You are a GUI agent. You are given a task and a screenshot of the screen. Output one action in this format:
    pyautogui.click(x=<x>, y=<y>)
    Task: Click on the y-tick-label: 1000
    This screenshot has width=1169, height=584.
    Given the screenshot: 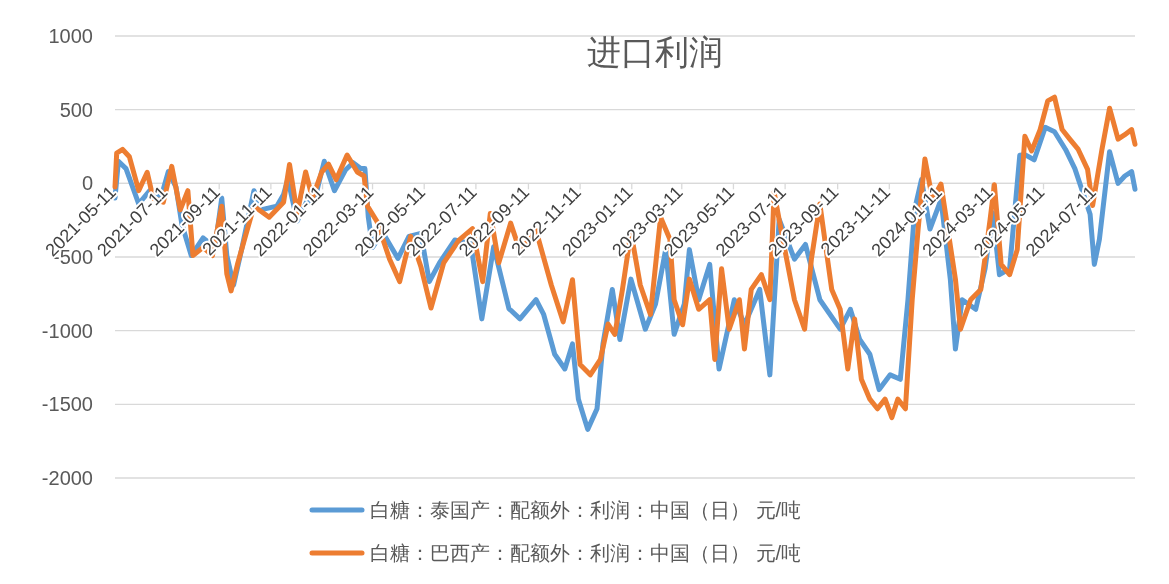 What is the action you would take?
    pyautogui.click(x=70, y=36)
    